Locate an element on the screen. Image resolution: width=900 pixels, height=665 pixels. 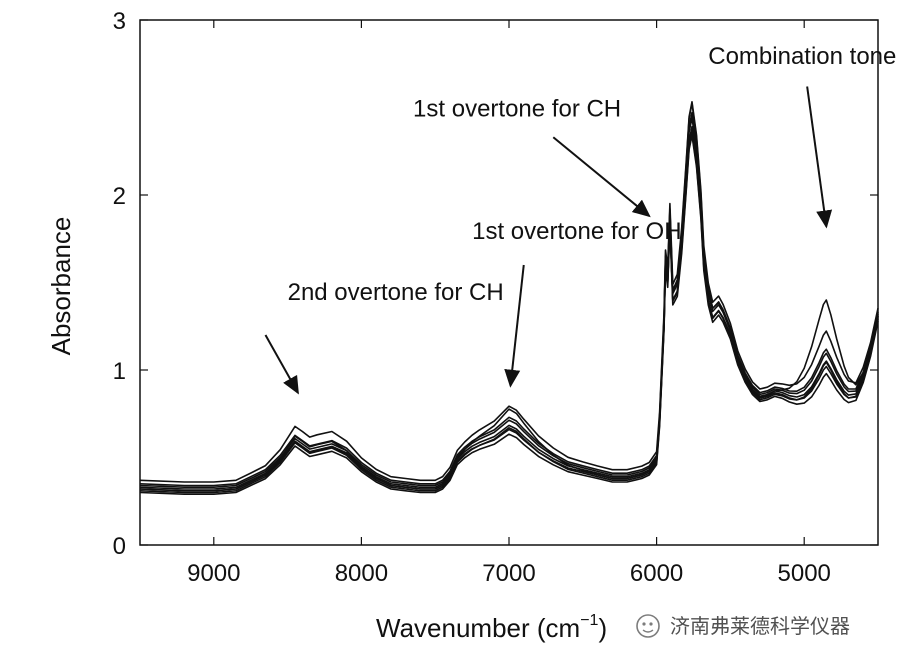
annotation-label: 2nd overtone for CH is located at coordinates (396, 292).